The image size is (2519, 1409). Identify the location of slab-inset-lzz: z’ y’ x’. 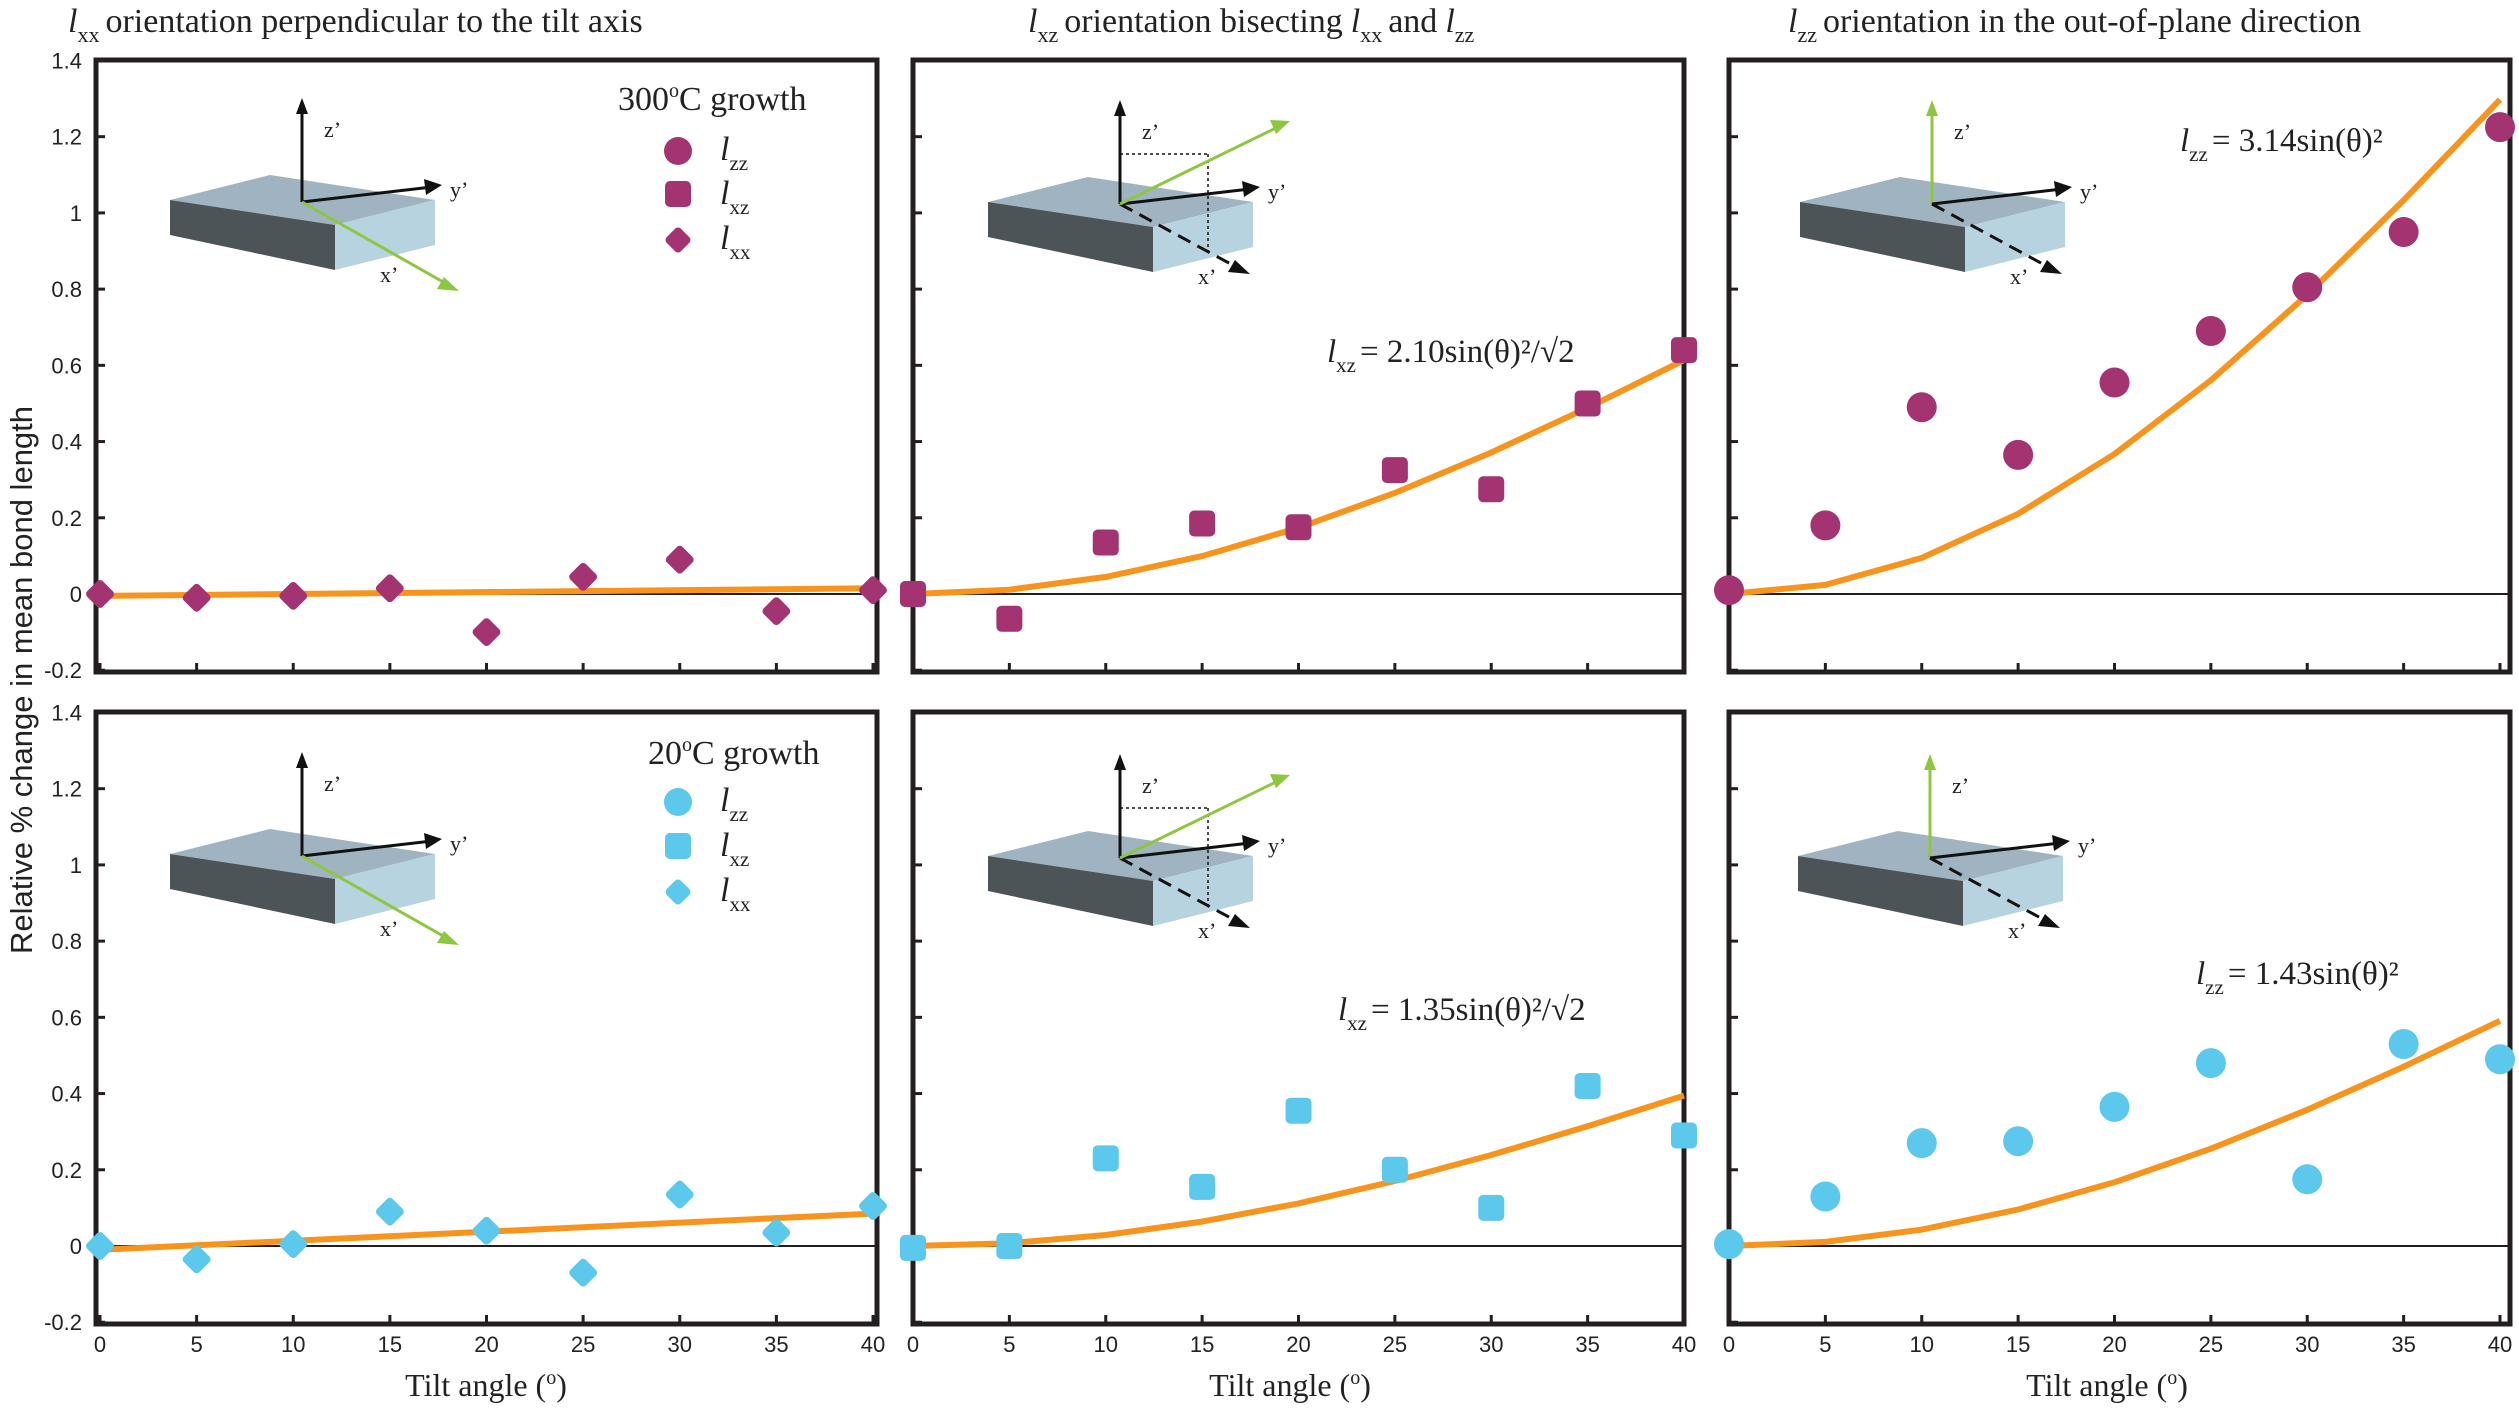
(1947, 848).